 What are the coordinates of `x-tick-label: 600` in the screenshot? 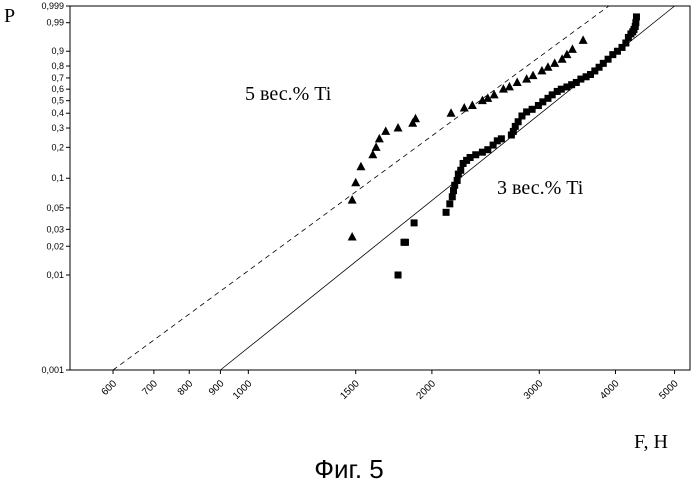 It's located at (110, 388).